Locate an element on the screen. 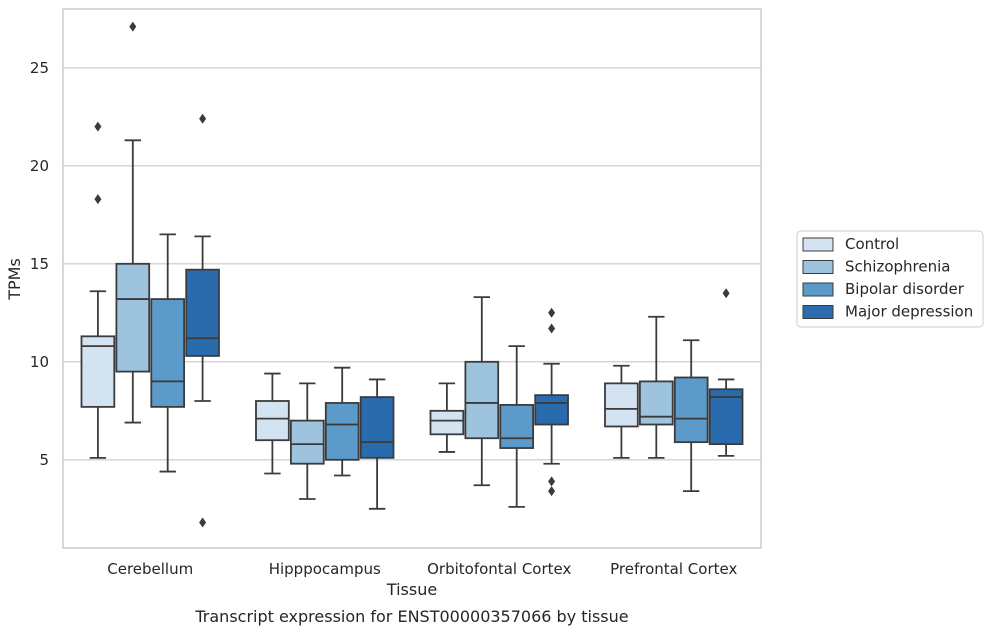  y-axis-label: TPMs is located at coordinates (14, 279).